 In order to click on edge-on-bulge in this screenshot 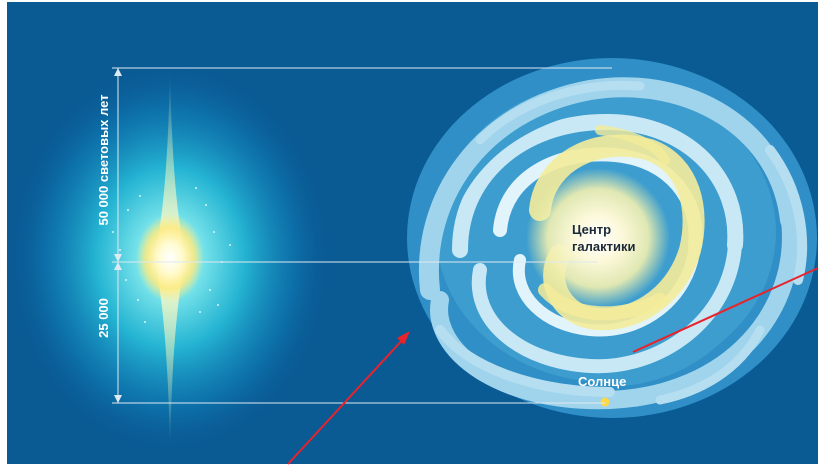, I will do `click(170, 258)`.